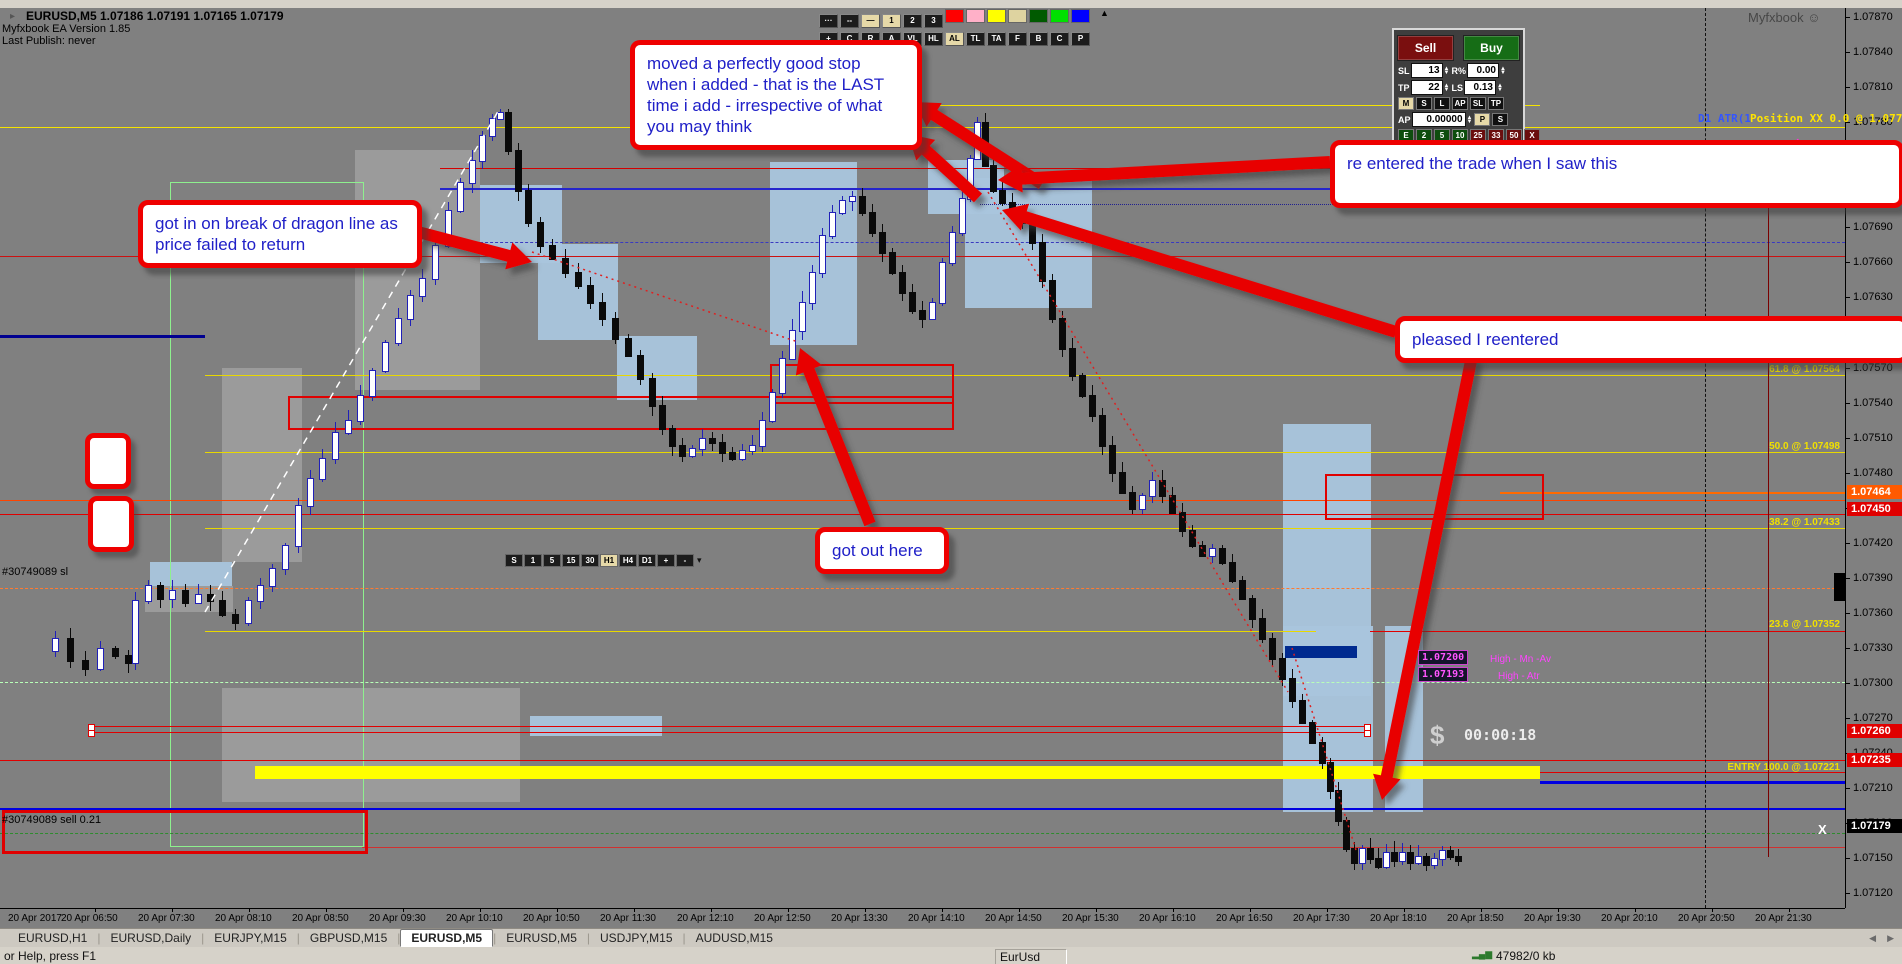  I want to click on tf-button-d1: D1, so click(647, 560).